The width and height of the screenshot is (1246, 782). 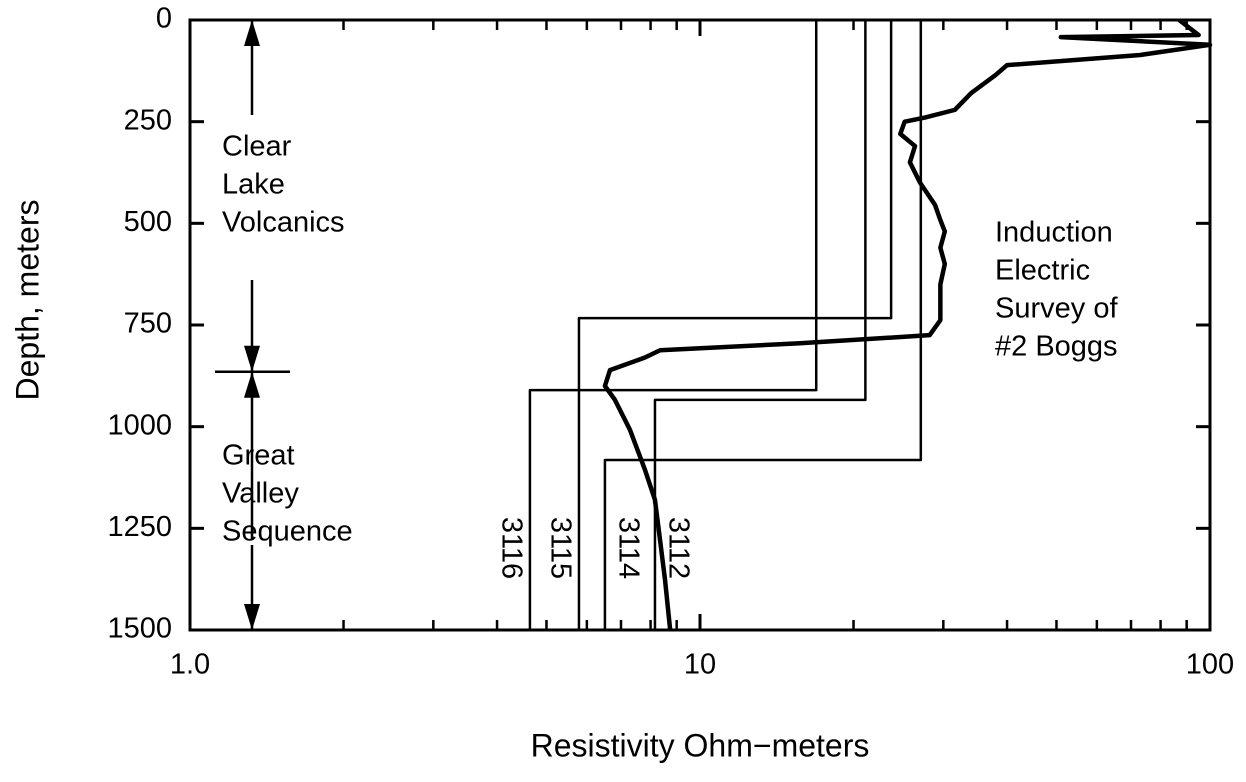 I want to click on y-axis-label: Depth, meters, so click(x=27, y=300).